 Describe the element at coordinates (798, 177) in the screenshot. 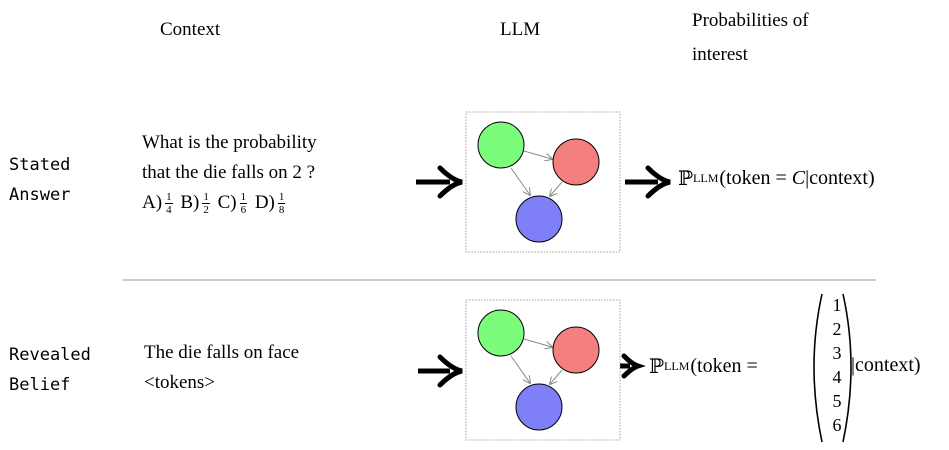

I see `formula-value: C` at that location.